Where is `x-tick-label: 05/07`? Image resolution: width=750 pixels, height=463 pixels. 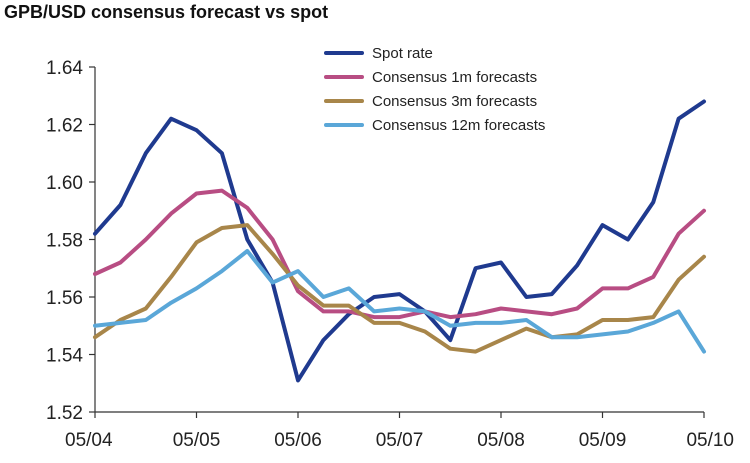 x-tick-label: 05/07 is located at coordinates (400, 440).